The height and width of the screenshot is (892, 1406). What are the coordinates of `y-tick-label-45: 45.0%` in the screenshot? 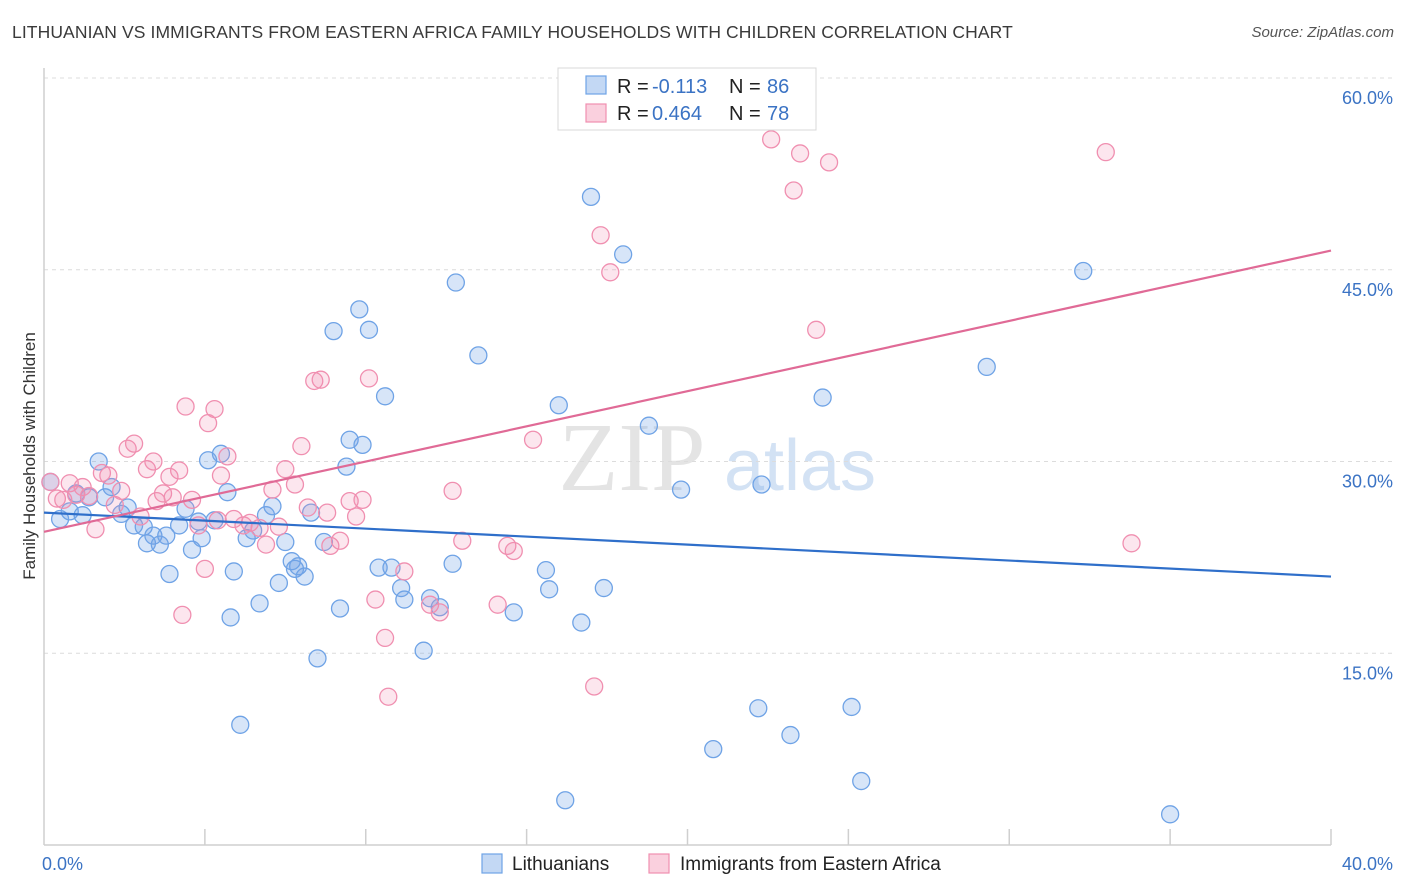 It's located at (1367, 290).